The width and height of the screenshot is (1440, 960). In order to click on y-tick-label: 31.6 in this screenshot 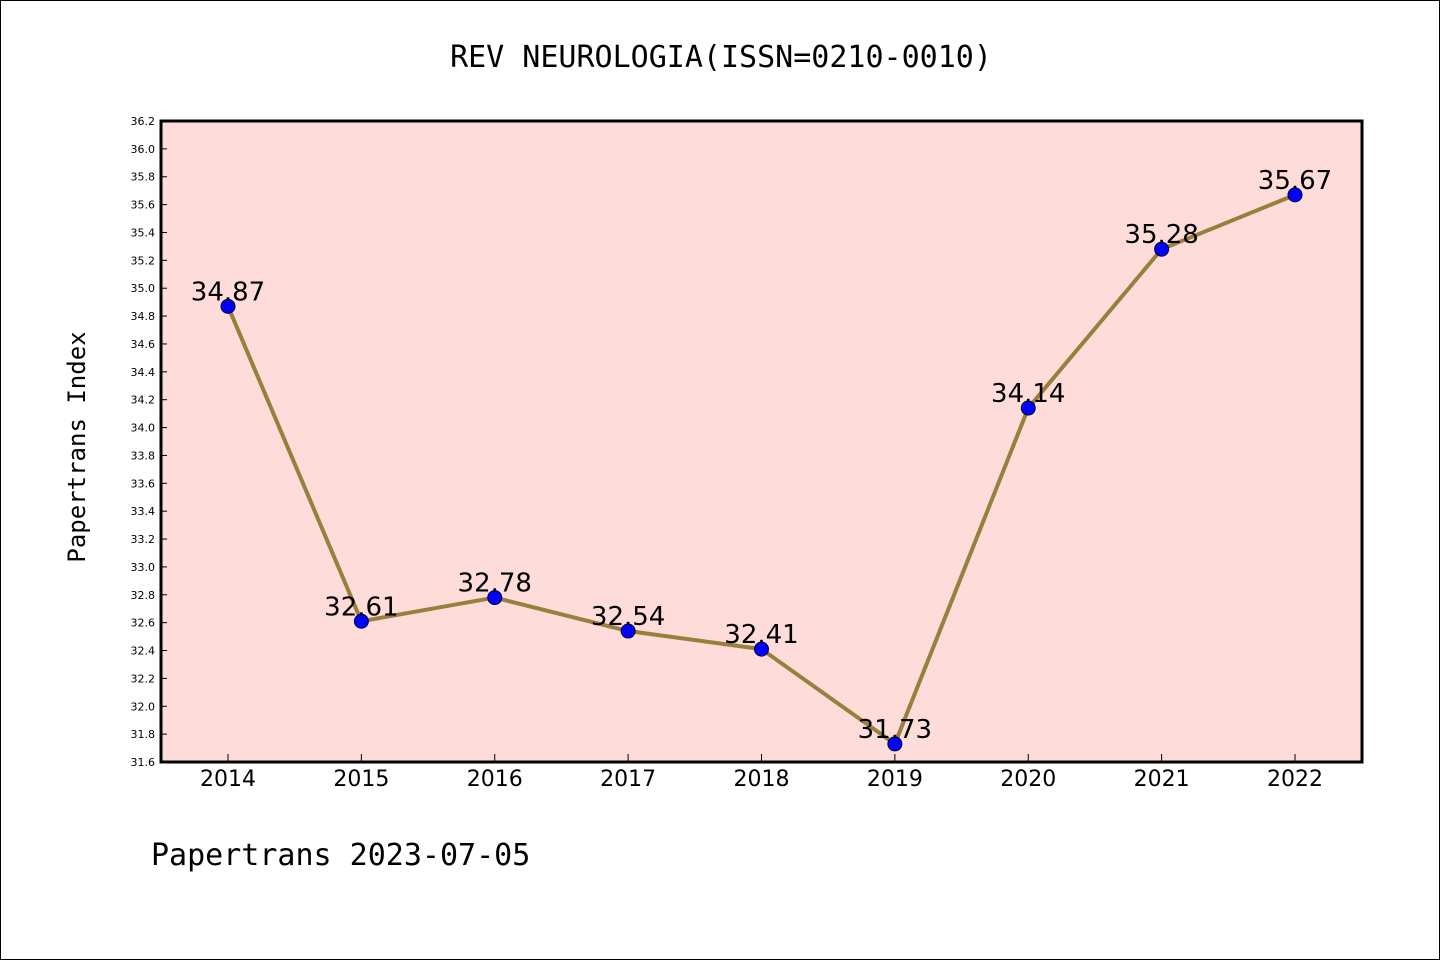, I will do `click(143, 762)`.